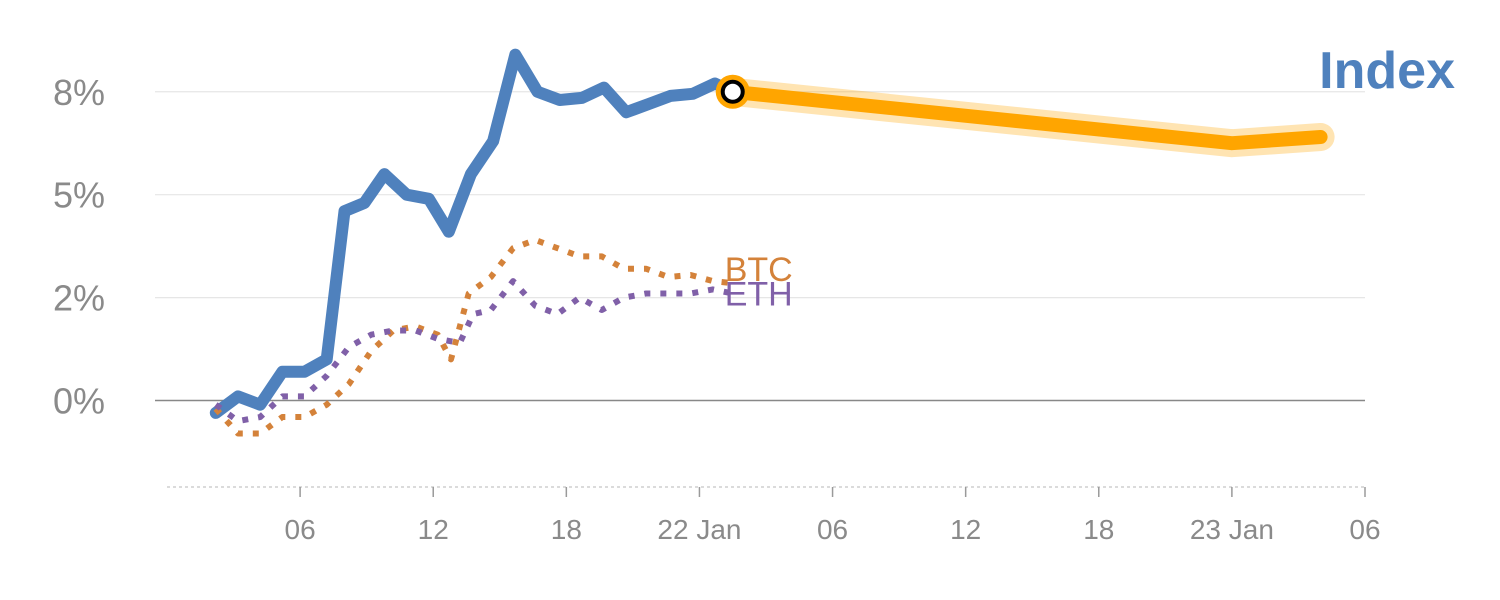 The width and height of the screenshot is (1500, 600). What do you see at coordinates (699, 529) in the screenshot?
I see `x-tick-label: 22 Jan` at bounding box center [699, 529].